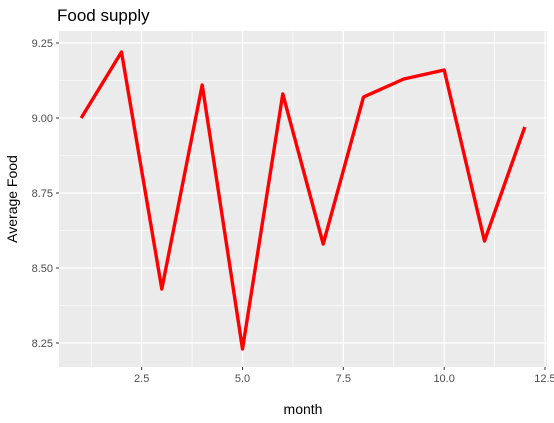 The height and width of the screenshot is (423, 554). What do you see at coordinates (303, 409) in the screenshot?
I see `x-axis-title: month` at bounding box center [303, 409].